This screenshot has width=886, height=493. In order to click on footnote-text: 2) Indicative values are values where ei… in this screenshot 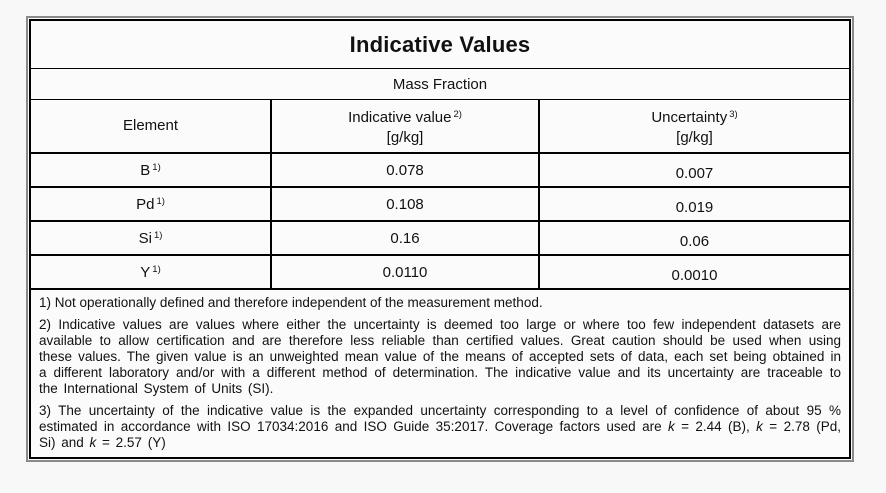, I will do `click(440, 356)`.